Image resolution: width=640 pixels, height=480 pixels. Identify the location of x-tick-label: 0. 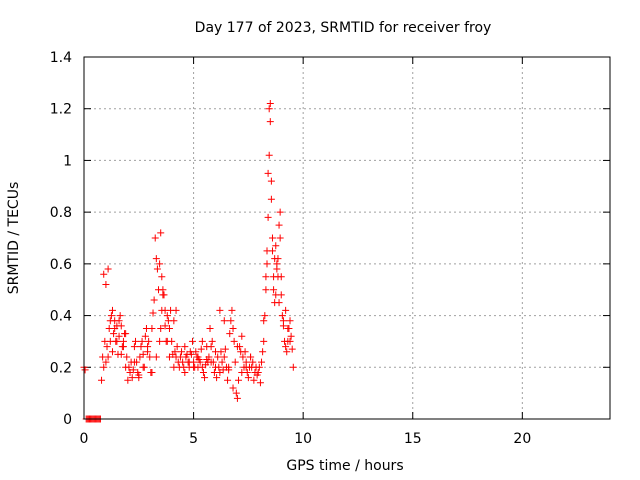
(84, 439).